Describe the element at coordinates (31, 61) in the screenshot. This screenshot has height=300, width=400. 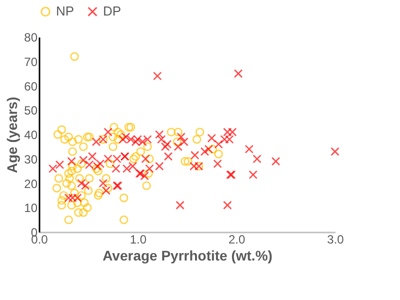
I see `y-tick-label: 70` at that location.